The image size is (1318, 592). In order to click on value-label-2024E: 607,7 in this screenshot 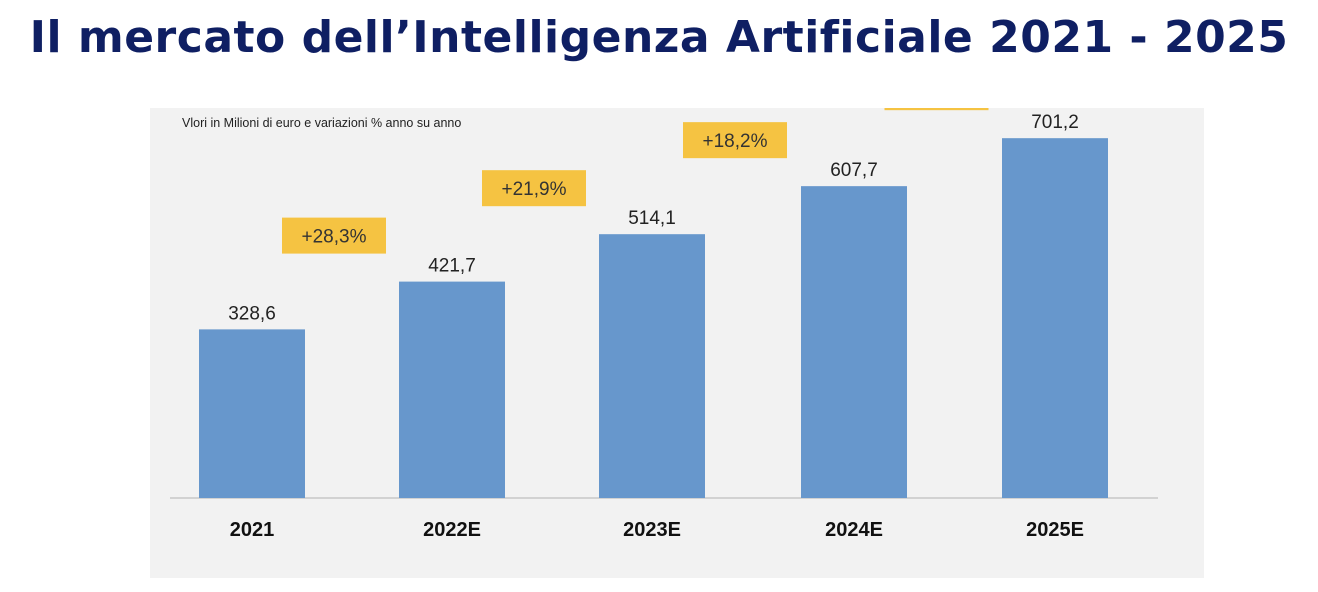, I will do `click(854, 170)`.